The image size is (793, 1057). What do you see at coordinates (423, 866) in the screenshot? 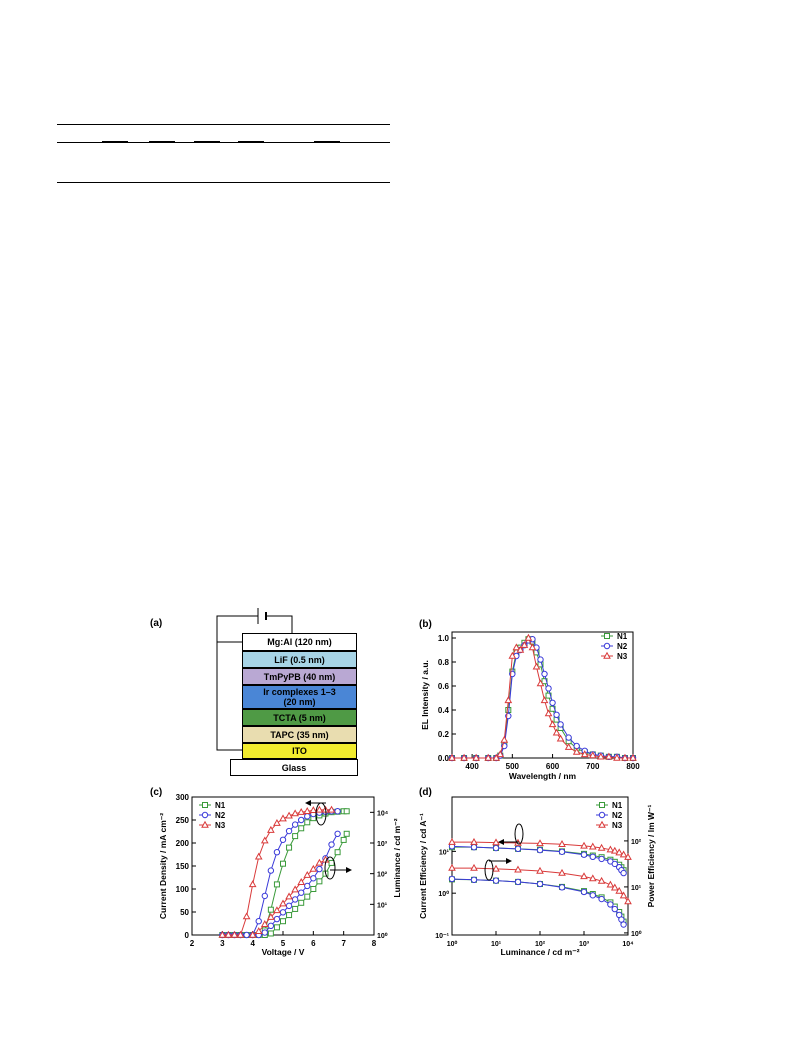
I see `y-axis-label: Current Efficiency / cd A⁻¹` at bounding box center [423, 866].